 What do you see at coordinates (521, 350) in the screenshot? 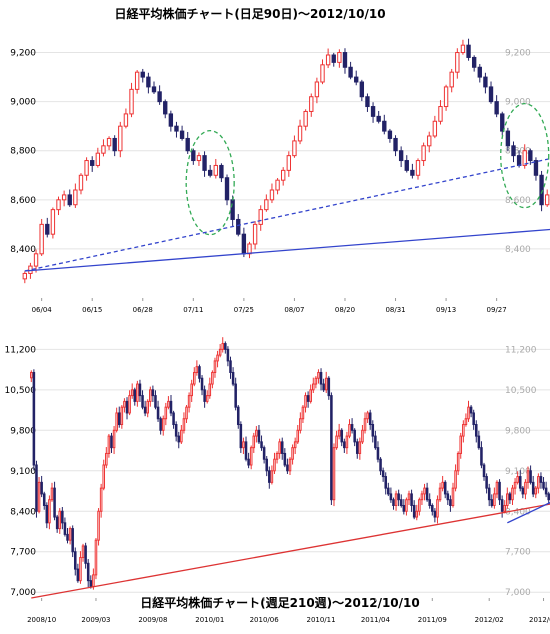
I see `weekly-y-tick-label-right: 11,200` at bounding box center [521, 350].